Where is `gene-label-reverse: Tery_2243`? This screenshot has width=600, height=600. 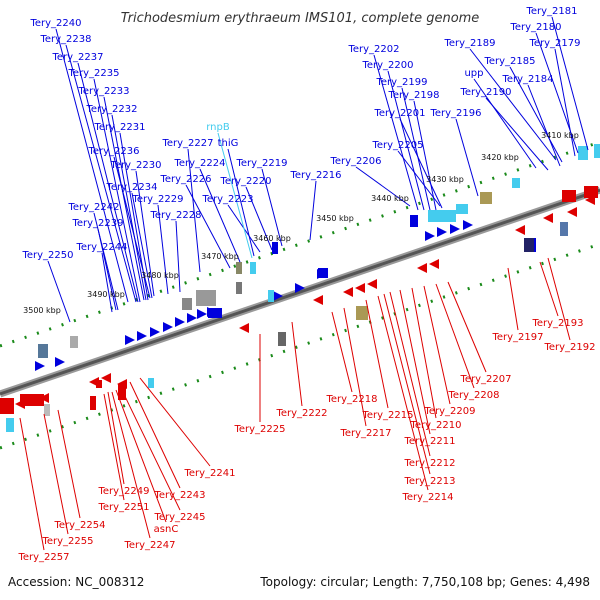
gene-label-reverse: Tery_2243 is located at coordinates (179, 495).